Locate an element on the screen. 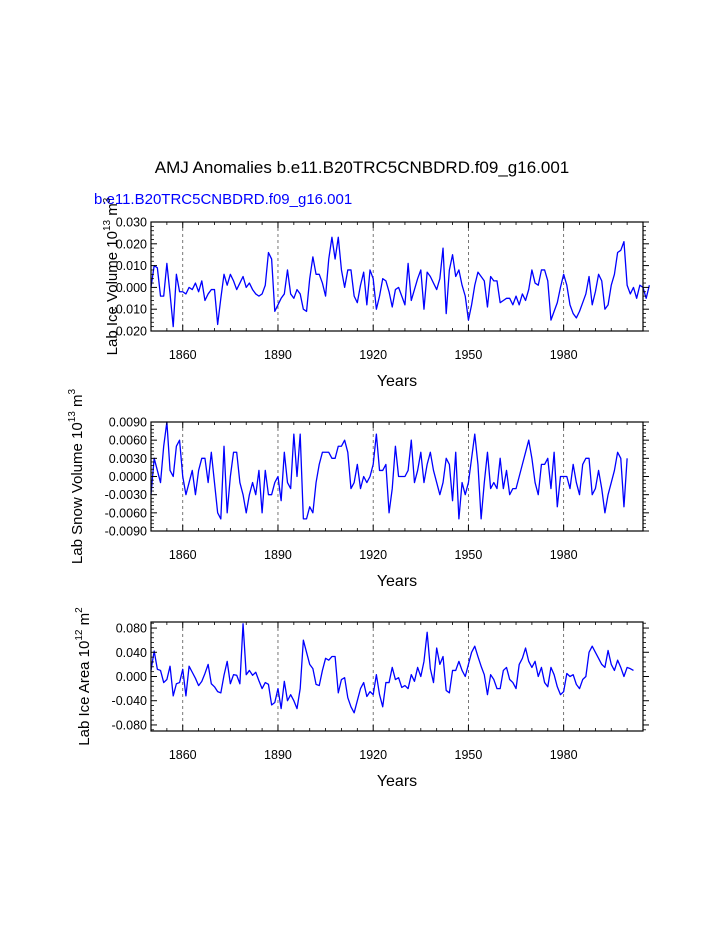  y-axis-label-main: Lab Ice Volume 10 is located at coordinates (112, 293).